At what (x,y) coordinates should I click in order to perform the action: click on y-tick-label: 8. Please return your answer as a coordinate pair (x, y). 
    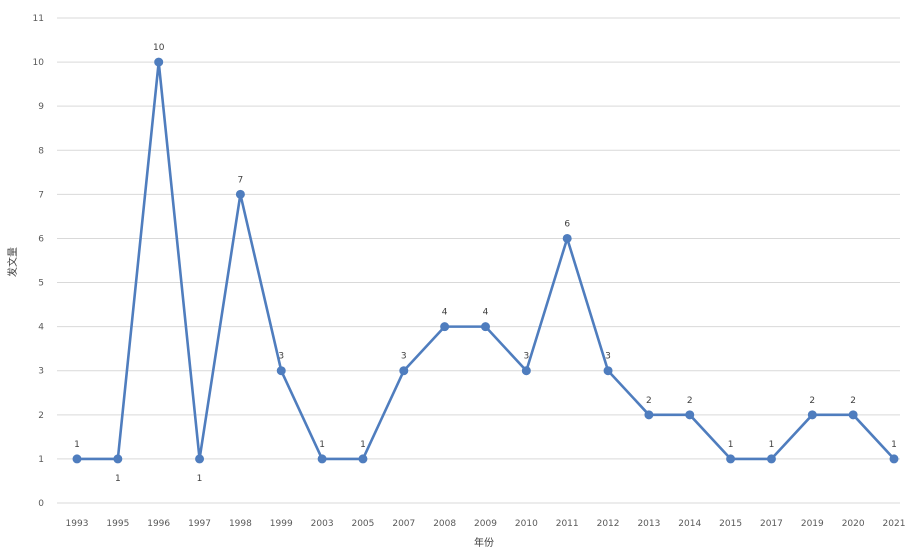
    Looking at the image, I should click on (41, 151).